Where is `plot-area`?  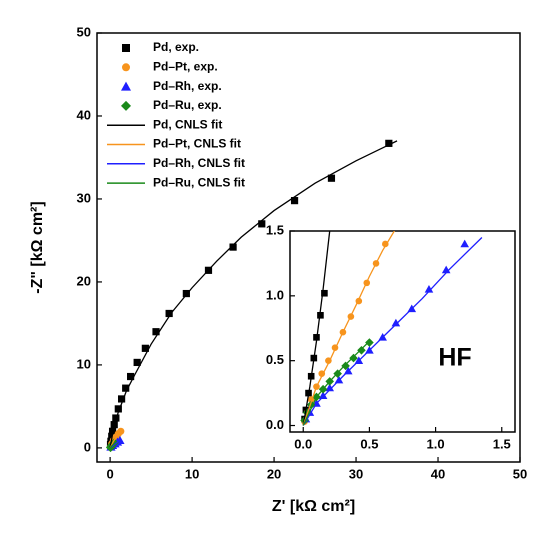
plot-area is located at coordinates (391, 328).